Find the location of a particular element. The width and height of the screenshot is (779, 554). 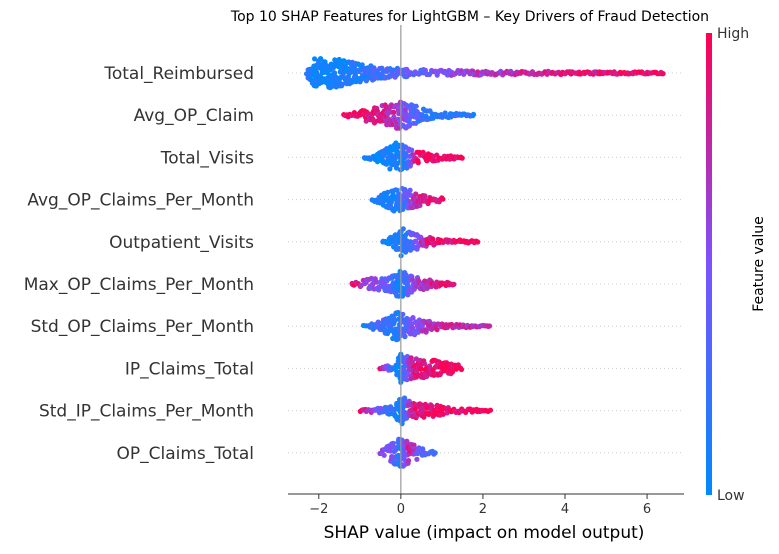

x-tick-label: 2 is located at coordinates (483, 509).